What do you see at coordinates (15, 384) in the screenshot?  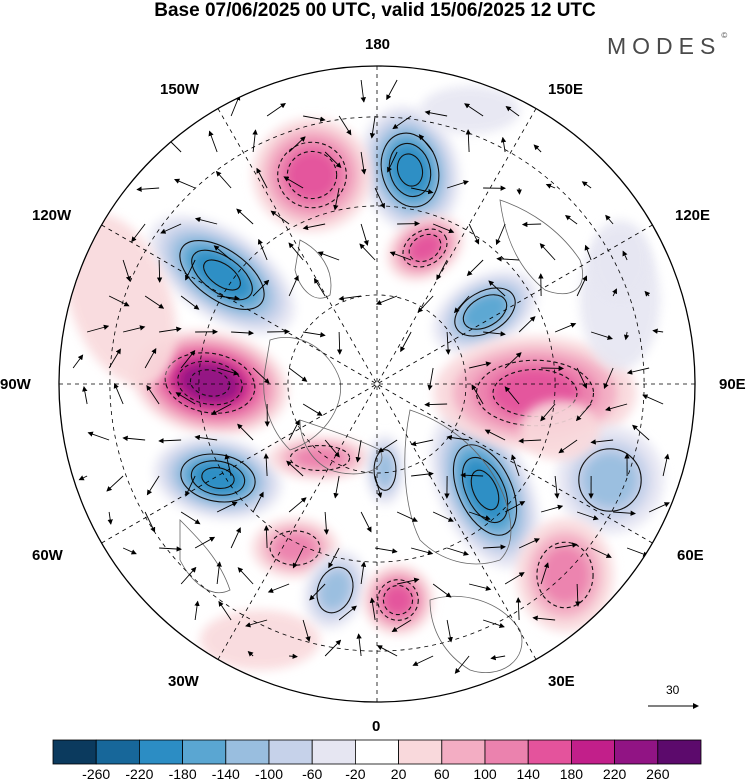 I see `lon-label-90w: 90W` at bounding box center [15, 384].